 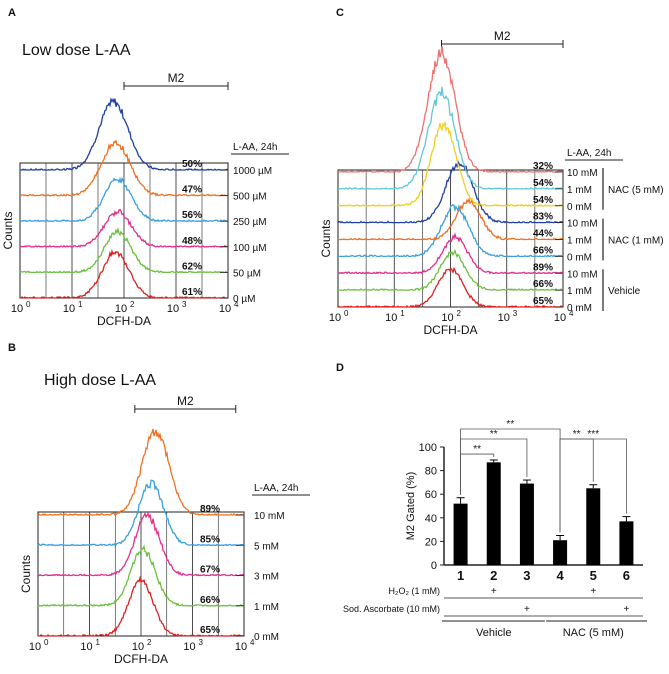 What do you see at coordinates (210, 630) in the screenshot?
I see `panel-b-m2-percent: 65%` at bounding box center [210, 630].